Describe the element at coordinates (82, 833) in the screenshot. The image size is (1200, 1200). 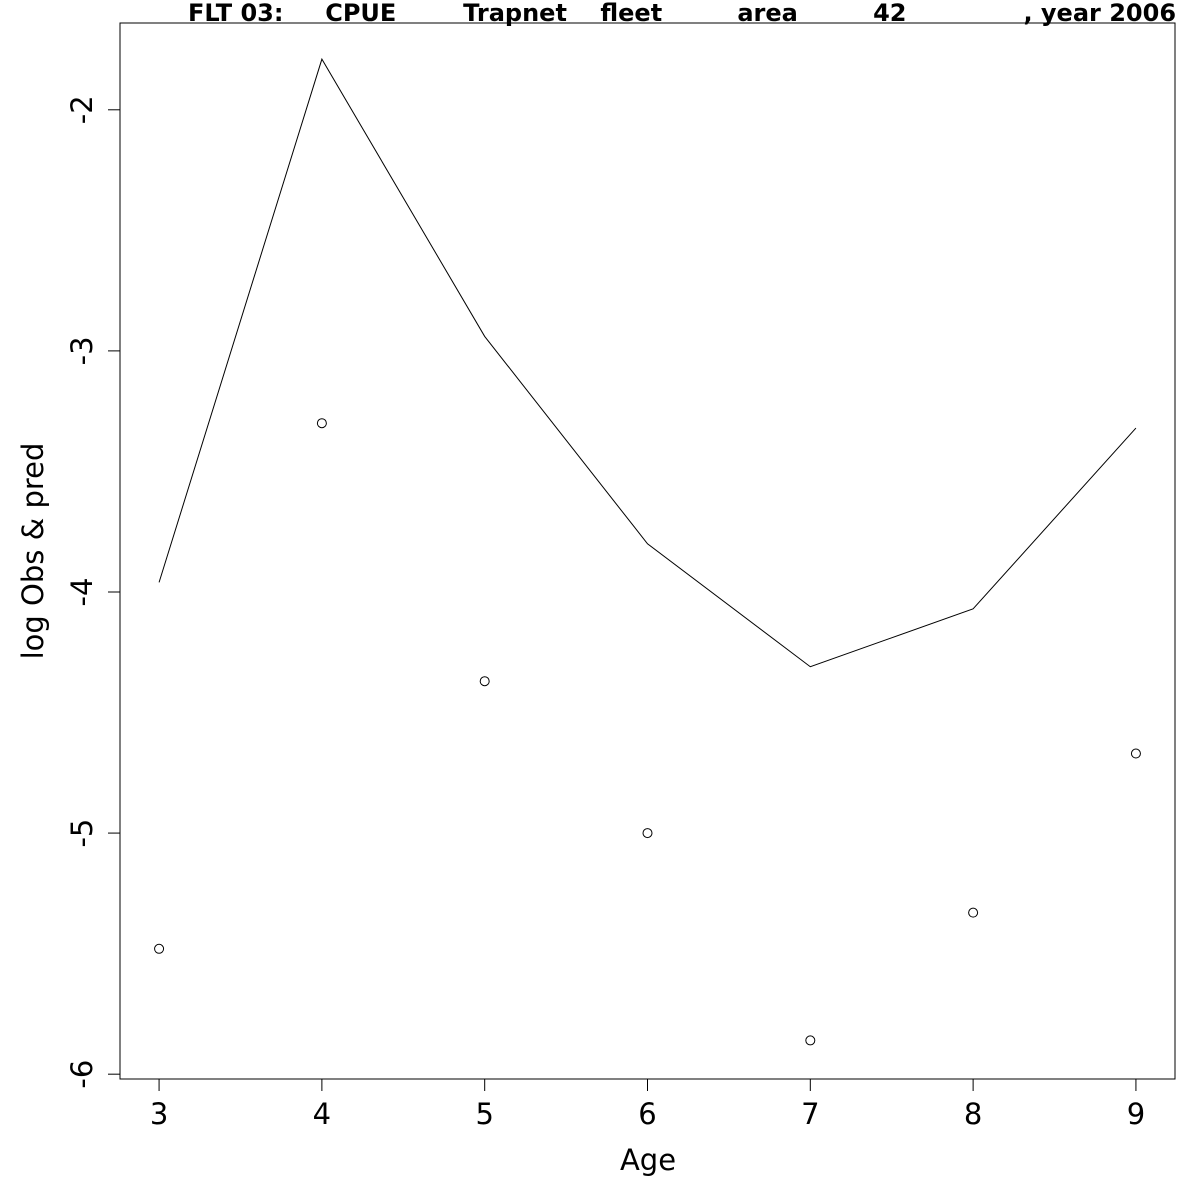
I see `y-tick-label: -5` at that location.